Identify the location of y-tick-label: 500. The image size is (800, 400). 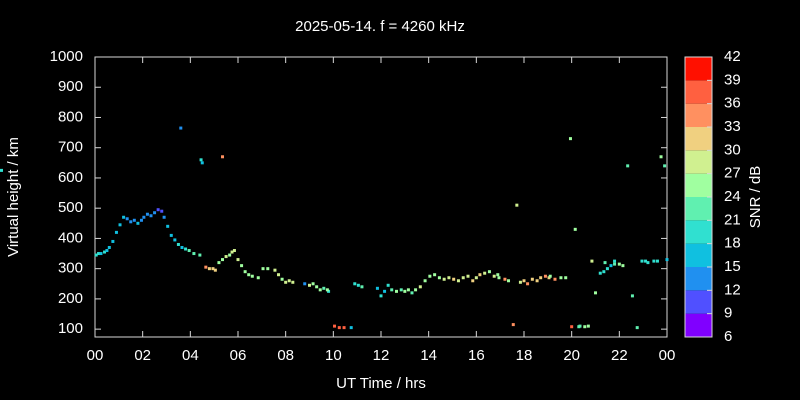
(70, 207).